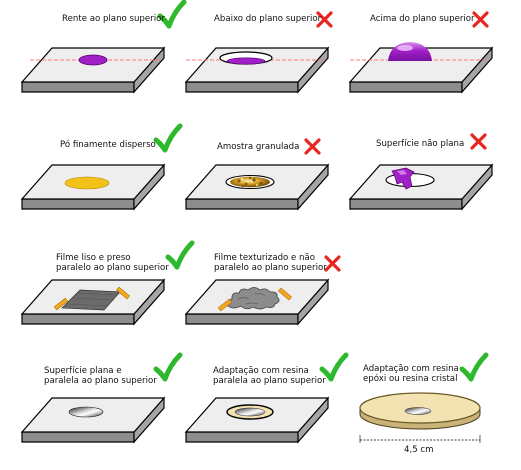 This screenshot has height=470, width=521. I want to click on panel-below, so click(257, 70).